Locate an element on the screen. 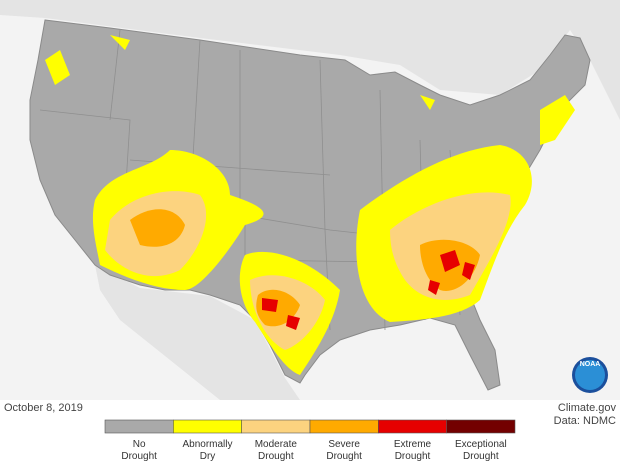 This screenshot has height=464, width=620. legend-label: Extreme Drought is located at coordinates (413, 450).